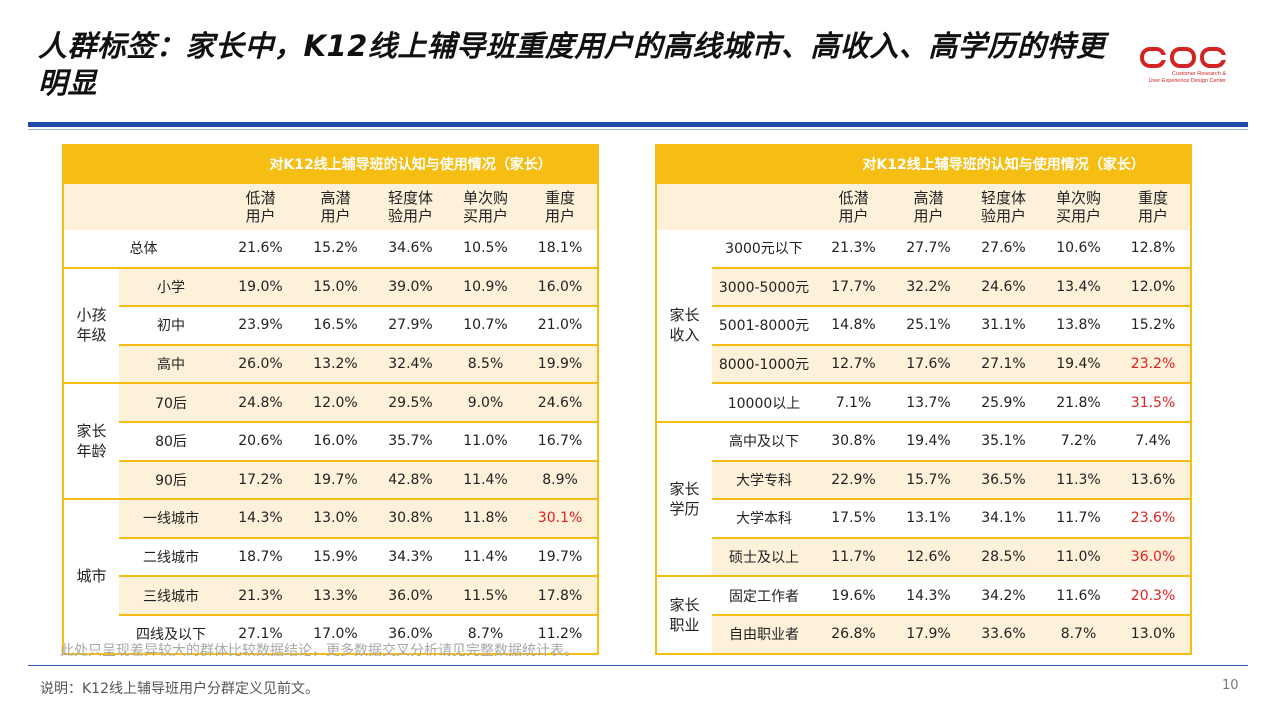 Image resolution: width=1280 pixels, height=720 pixels. I want to click on data-cell: 17.2%, so click(260, 480).